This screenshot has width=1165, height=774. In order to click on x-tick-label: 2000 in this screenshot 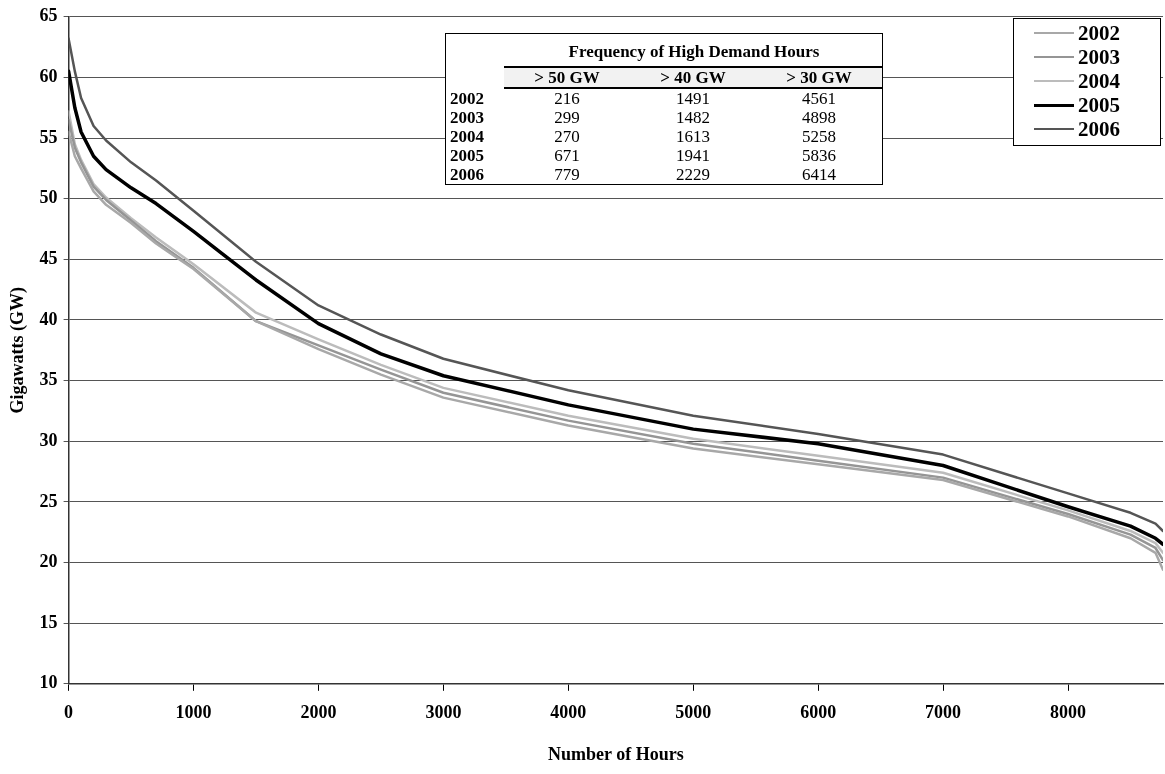, I will do `click(318, 712)`.